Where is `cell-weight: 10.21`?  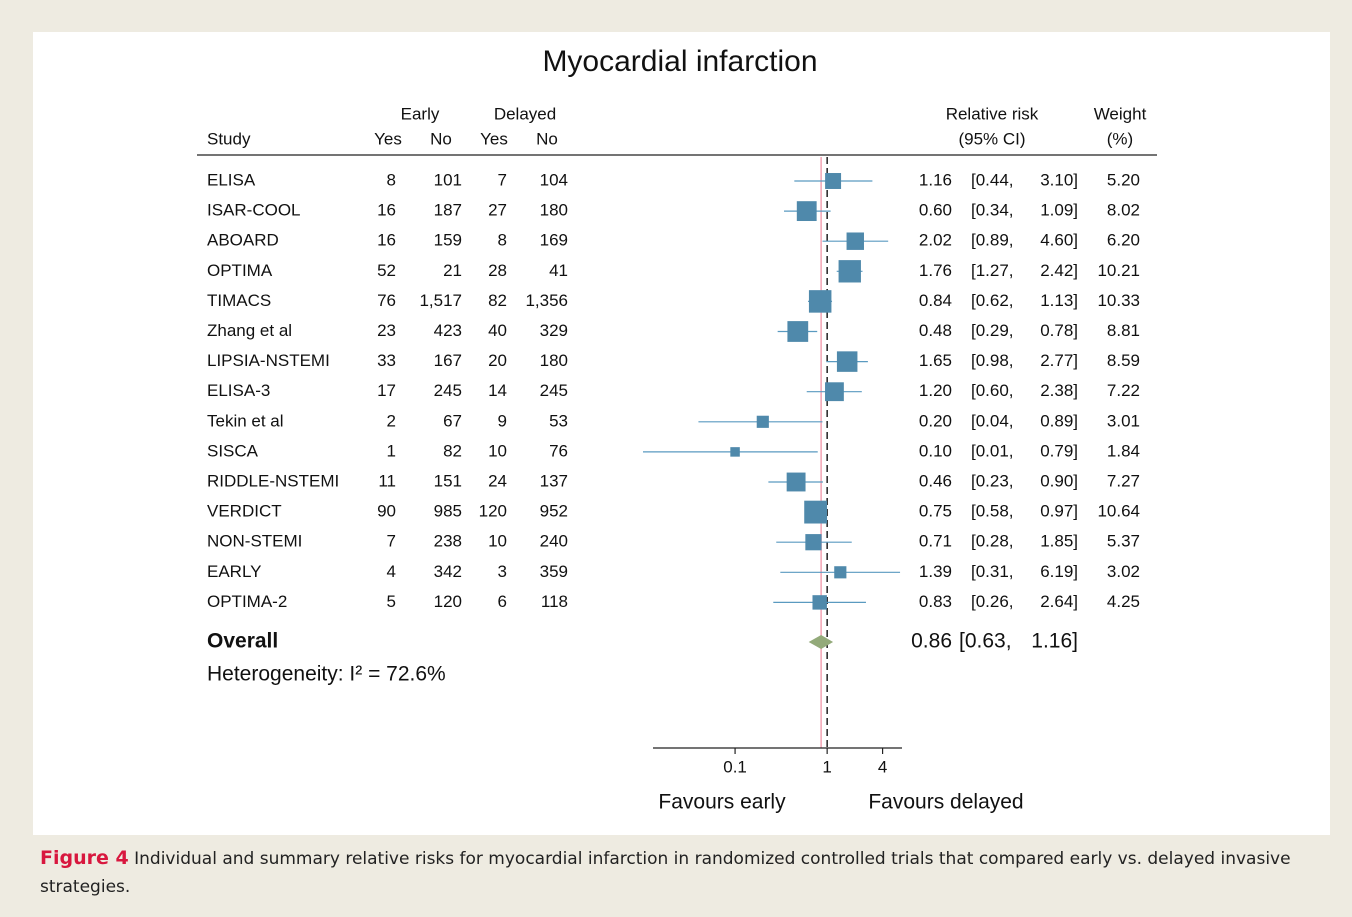
cell-weight: 10.21 is located at coordinates (1118, 270).